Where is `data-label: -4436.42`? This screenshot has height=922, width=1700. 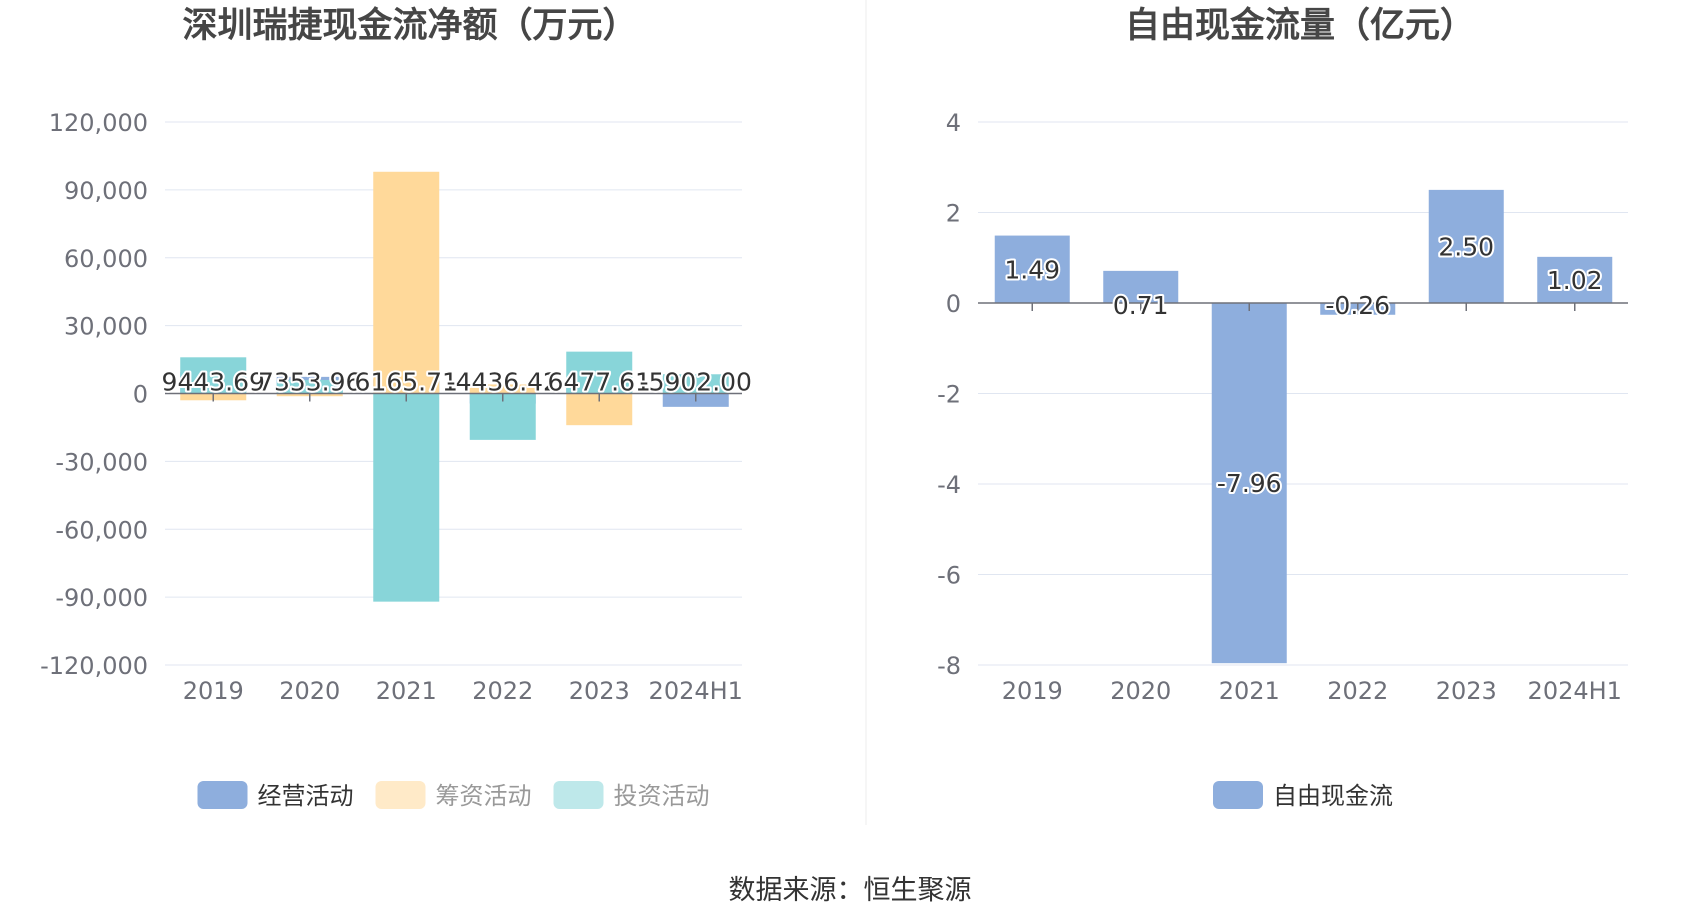
data-label: -4436.42 is located at coordinates (503, 382).